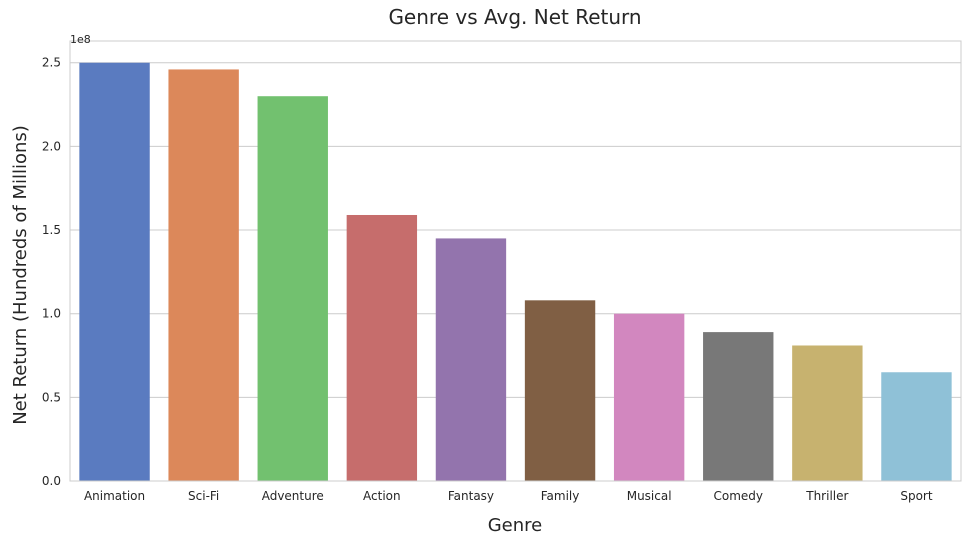 The image size is (969, 543). Describe the element at coordinates (826, 496) in the screenshot. I see `x-tick-label: Thriller` at that location.